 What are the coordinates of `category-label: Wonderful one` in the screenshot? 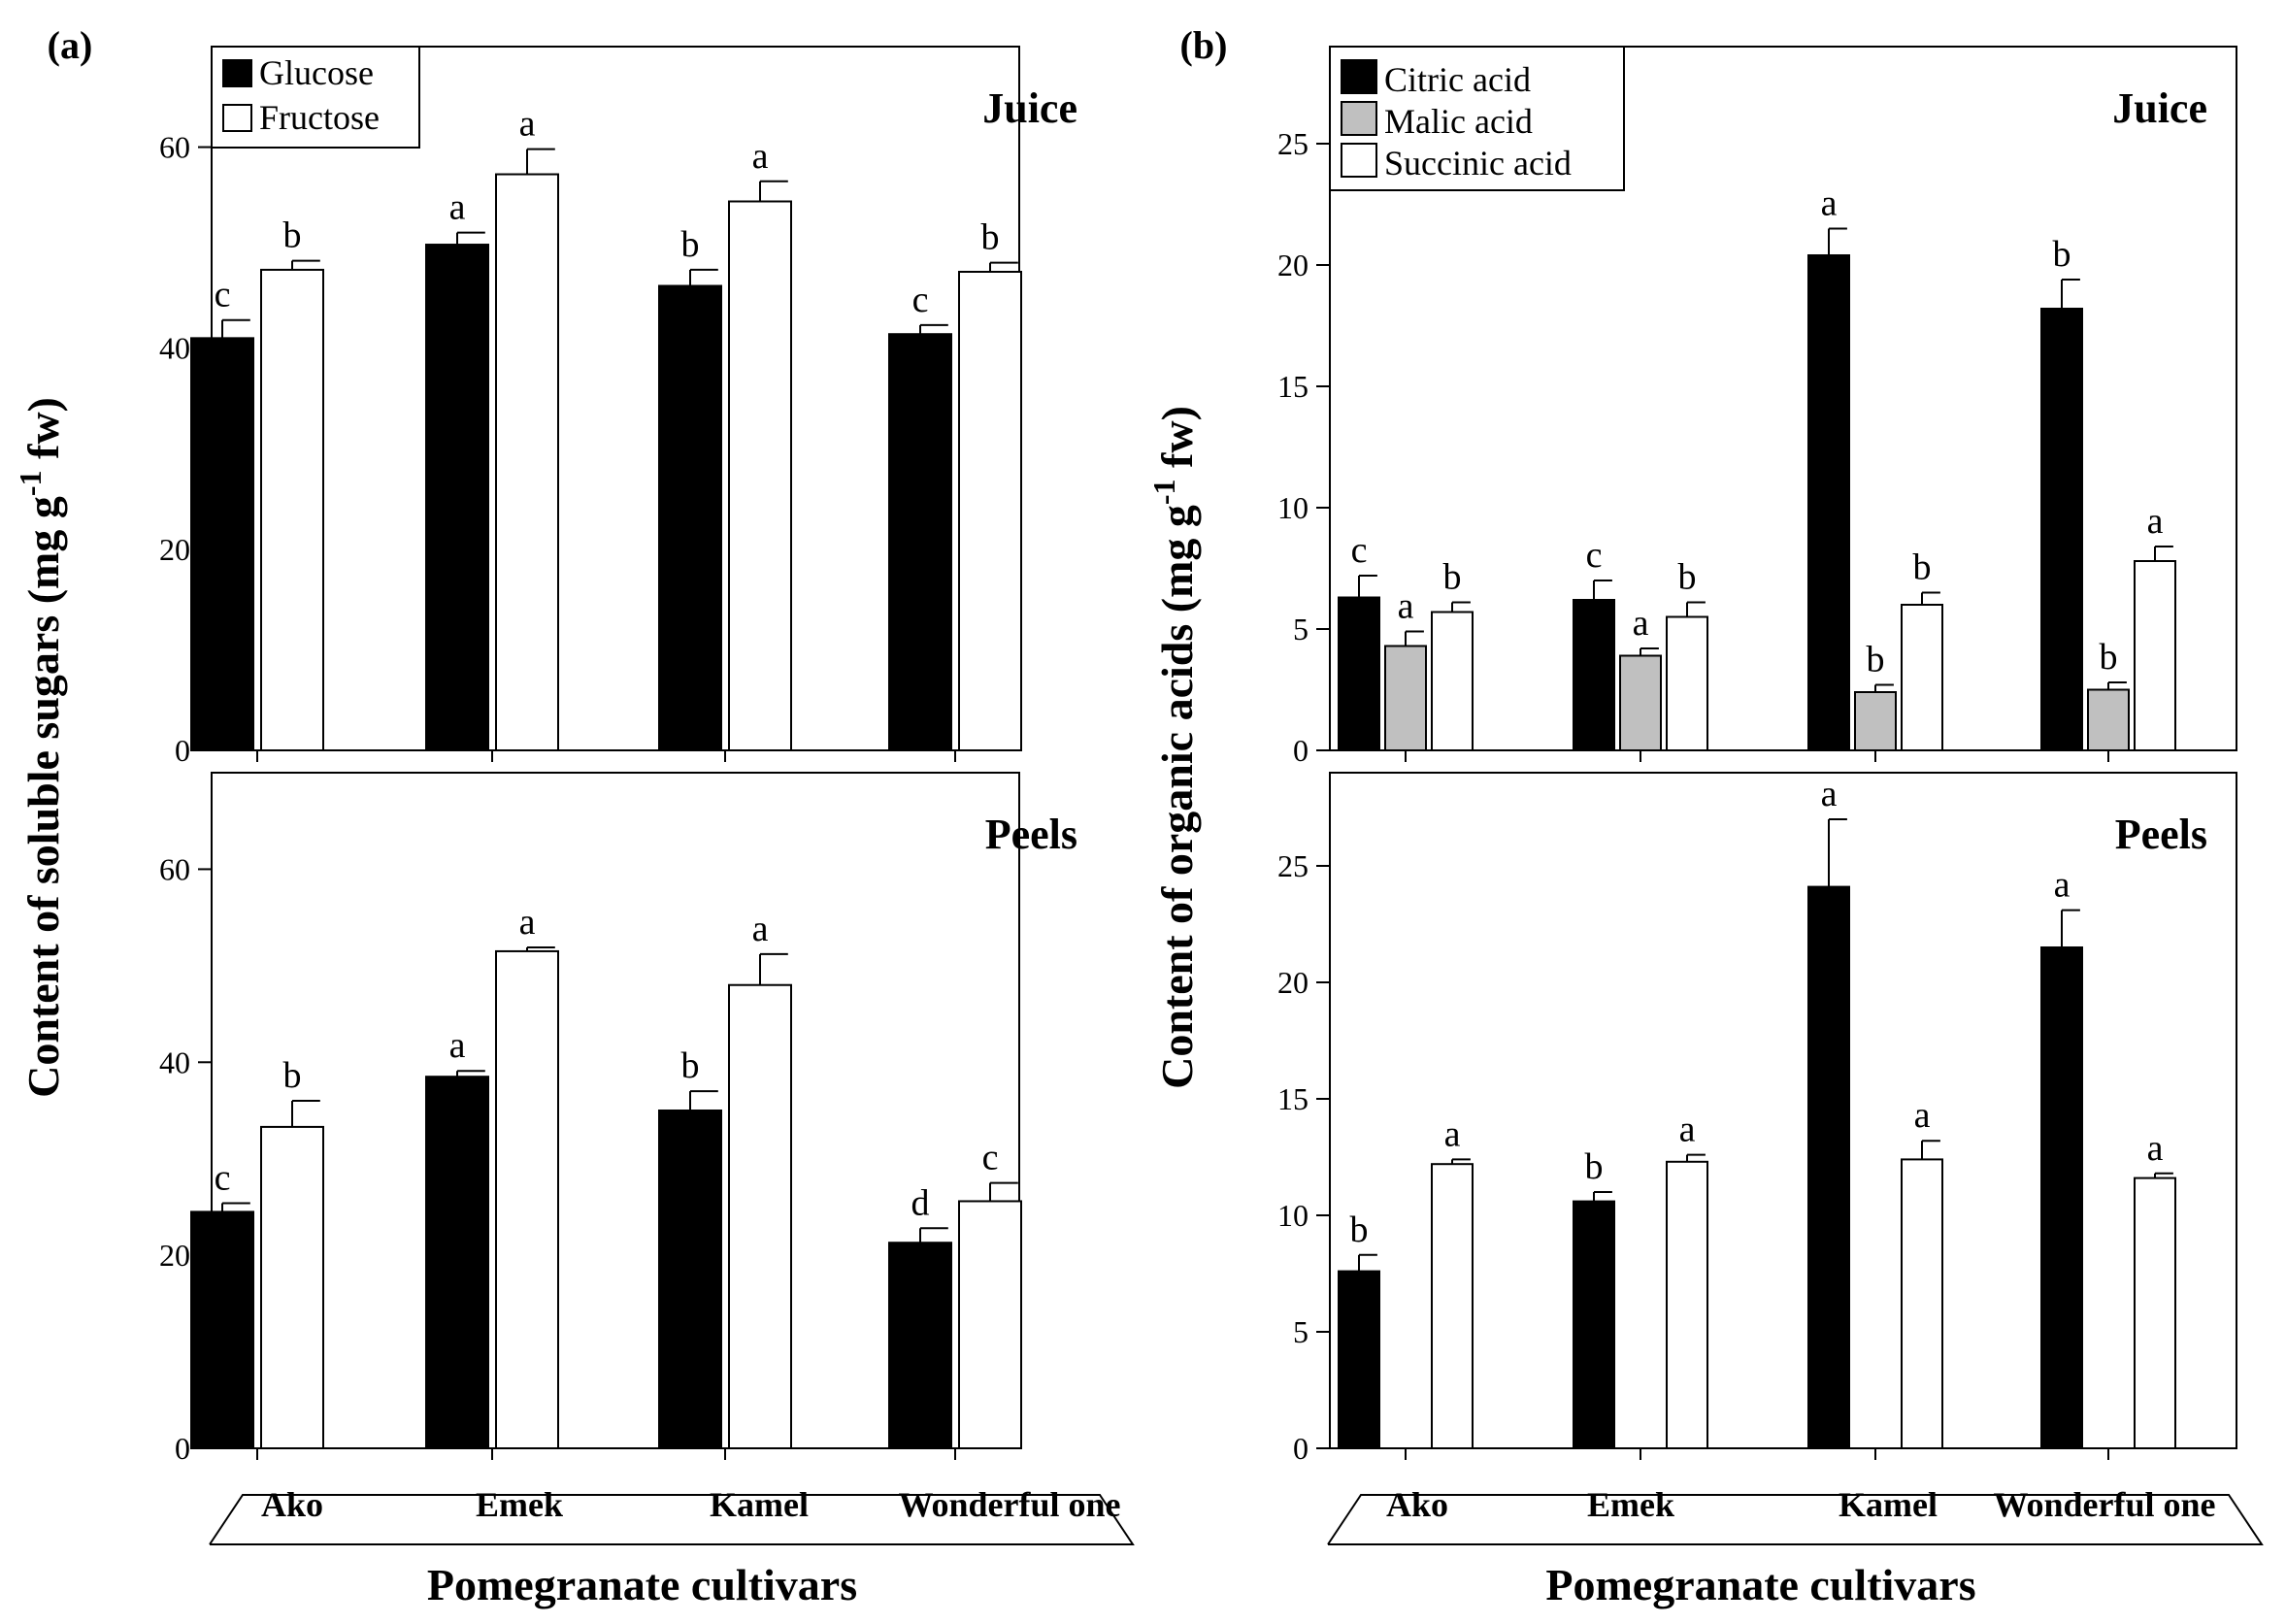 It's located at (1009, 1504).